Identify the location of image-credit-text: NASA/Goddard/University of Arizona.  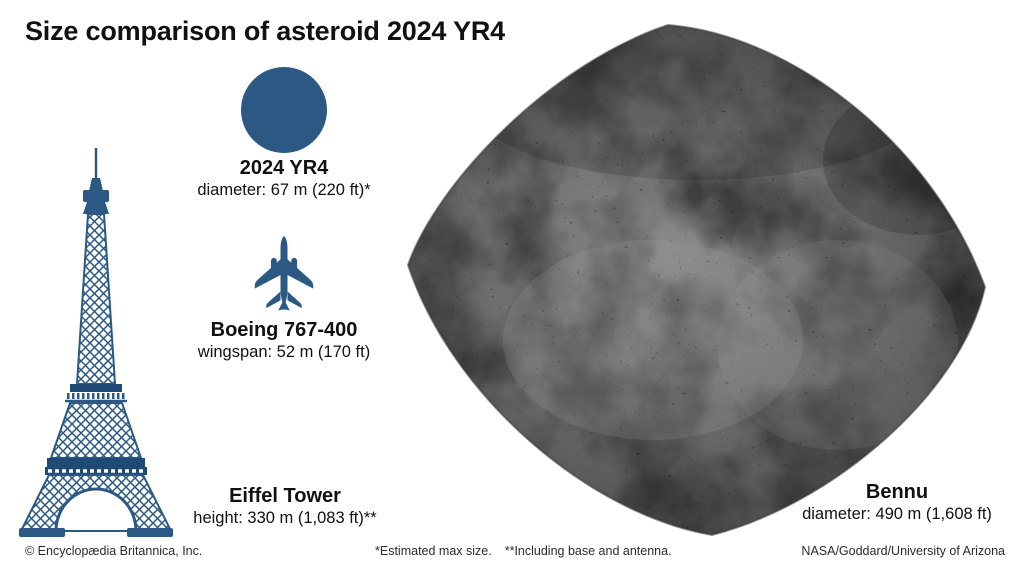
(903, 551).